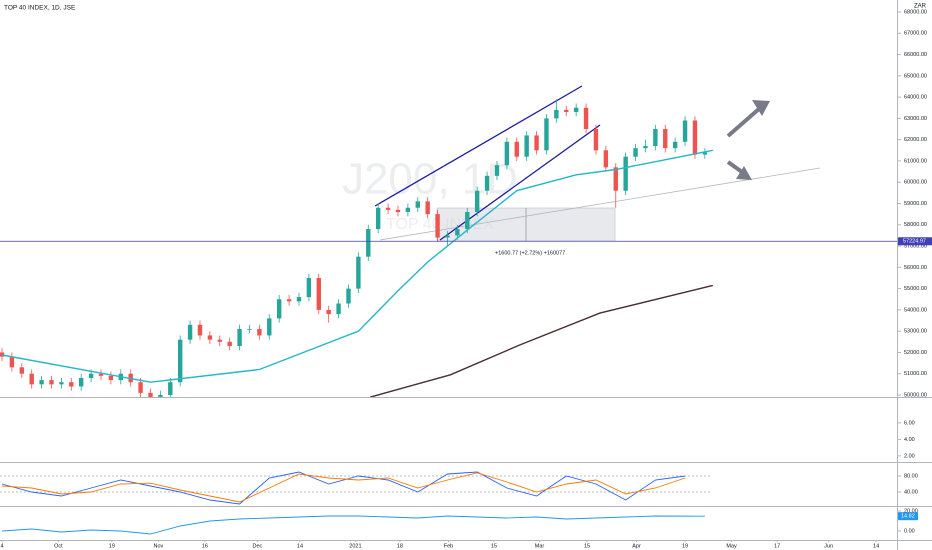 This screenshot has height=550, width=932. I want to click on y-tick-label: 54000.00, so click(915, 310).